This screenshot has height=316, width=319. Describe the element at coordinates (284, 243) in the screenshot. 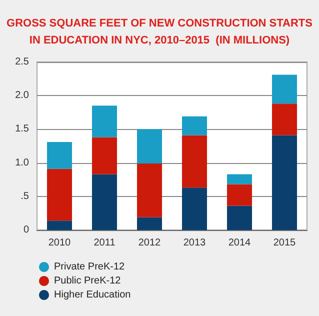

I see `x-tick-label: 2015` at that location.